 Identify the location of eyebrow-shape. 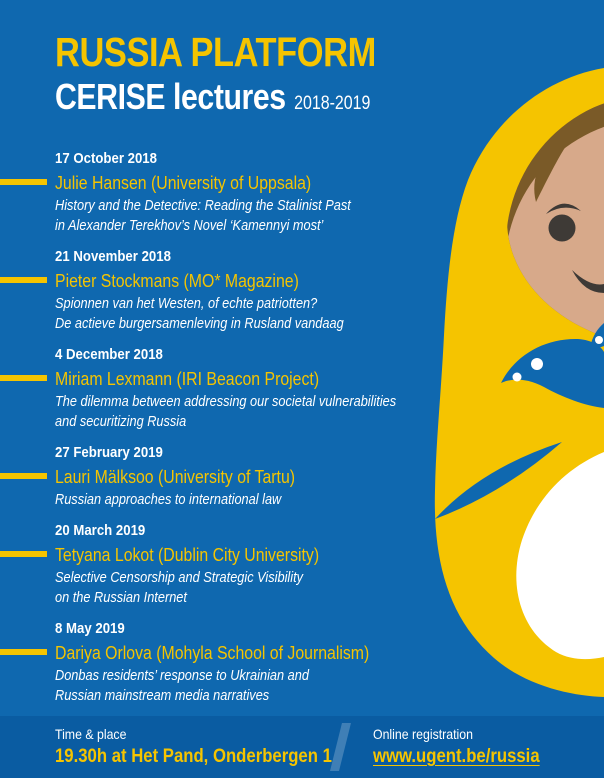
(563, 208).